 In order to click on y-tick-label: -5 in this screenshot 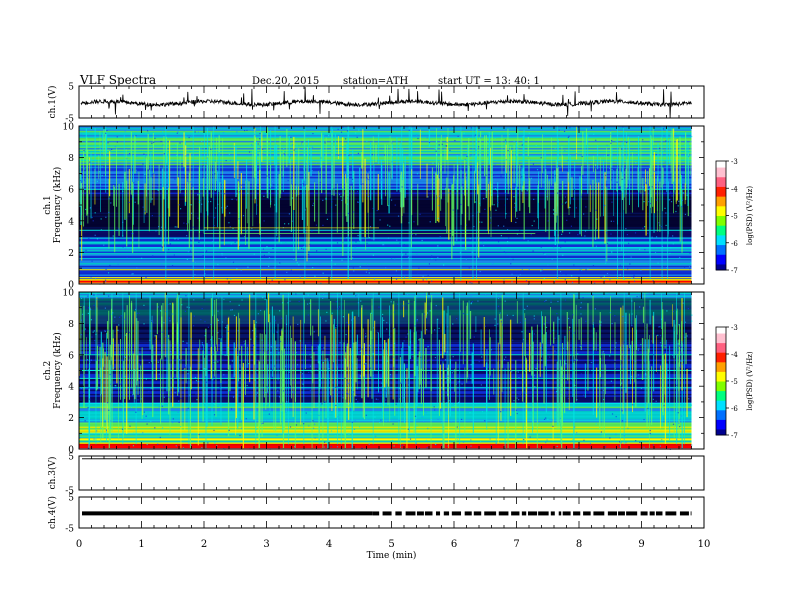, I will do `click(69, 530)`.